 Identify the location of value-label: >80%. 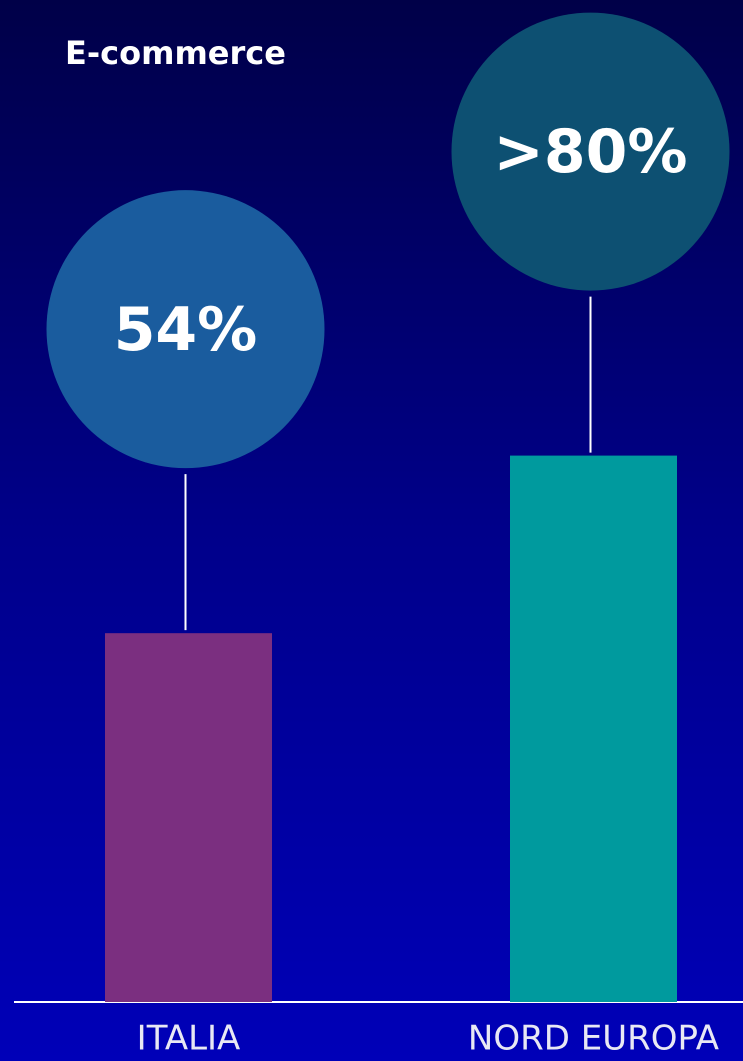
(591, 152).